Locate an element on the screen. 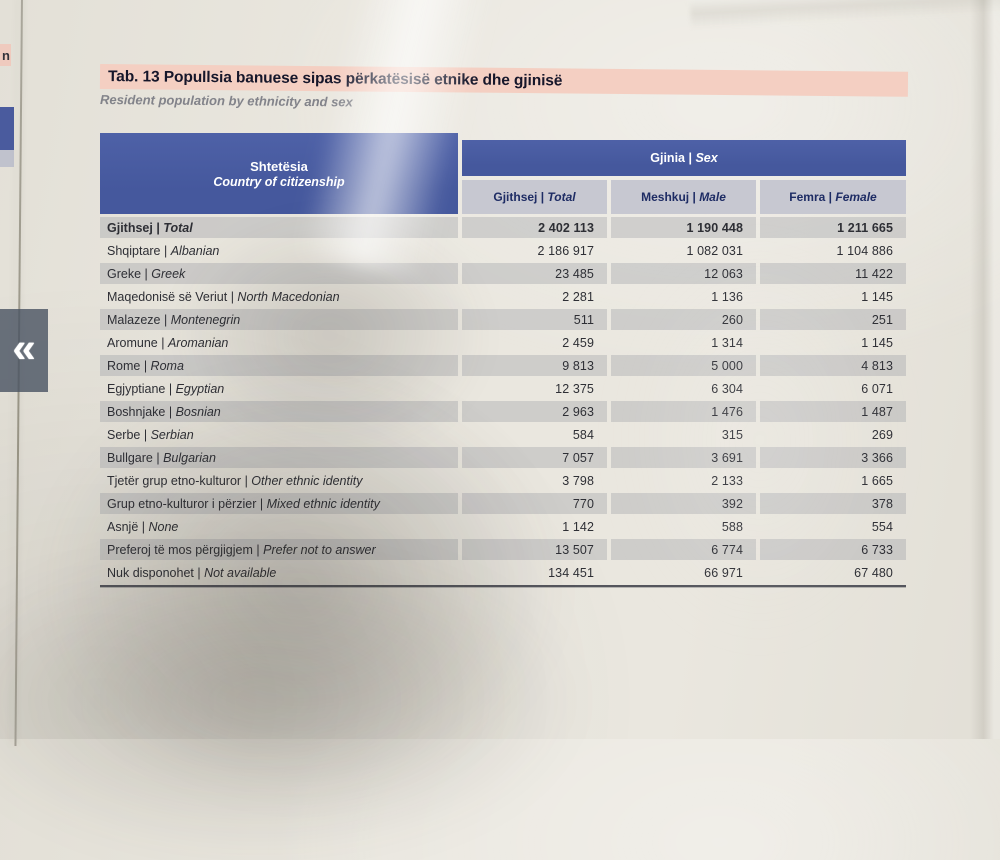  row-group-header-cell: Shtetësia Country of citizenship is located at coordinates (279, 173).